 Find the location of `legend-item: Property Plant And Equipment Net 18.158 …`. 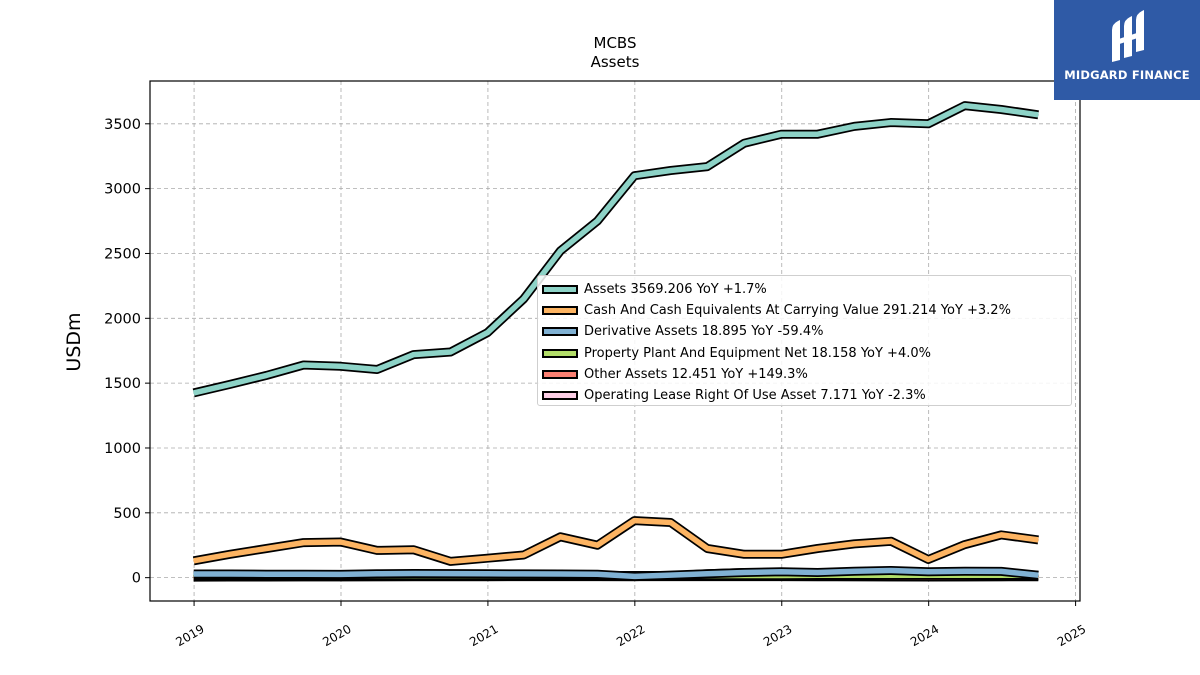

legend-item: Property Plant And Equipment Net 18.158 … is located at coordinates (804, 353).